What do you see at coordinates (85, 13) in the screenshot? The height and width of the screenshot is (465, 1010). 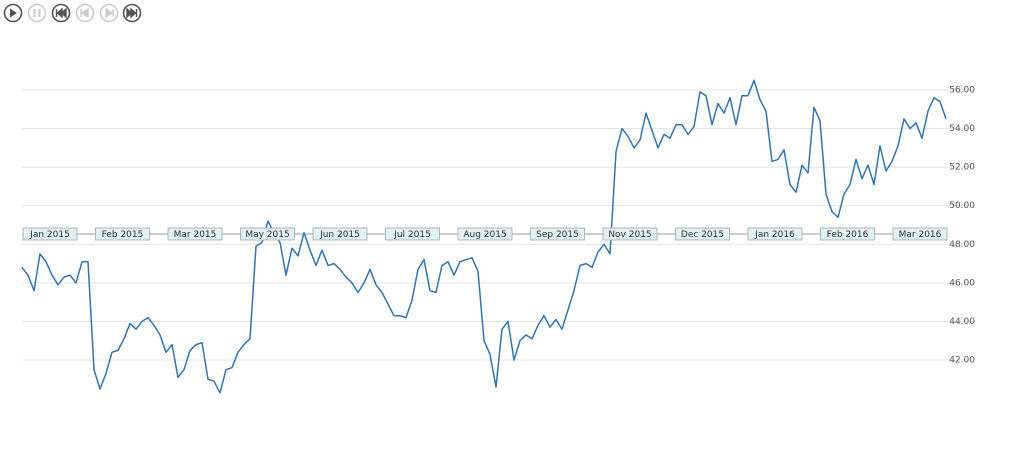 I see `previous-button` at bounding box center [85, 13].